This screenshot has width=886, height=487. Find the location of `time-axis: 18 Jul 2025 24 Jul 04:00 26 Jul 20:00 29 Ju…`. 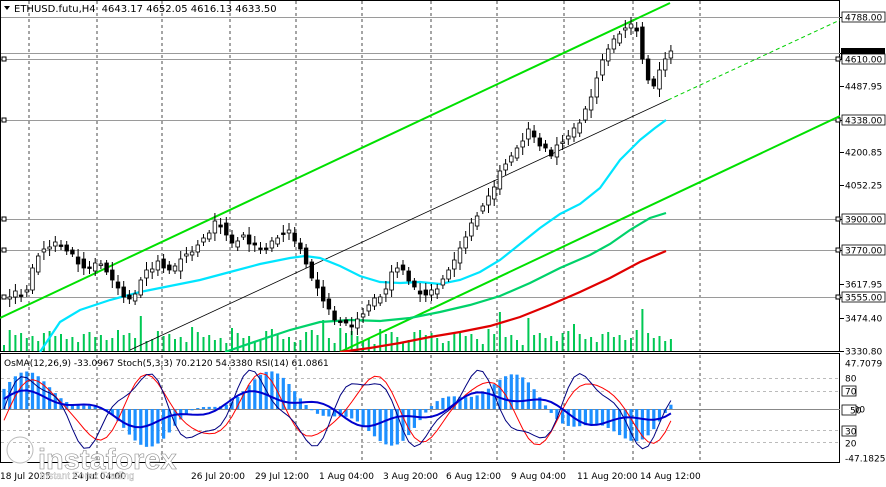

time-axis: 18 Jul 2025 24 Jul 04:00 26 Jul 20:00 29 Ju… is located at coordinates (350, 477).